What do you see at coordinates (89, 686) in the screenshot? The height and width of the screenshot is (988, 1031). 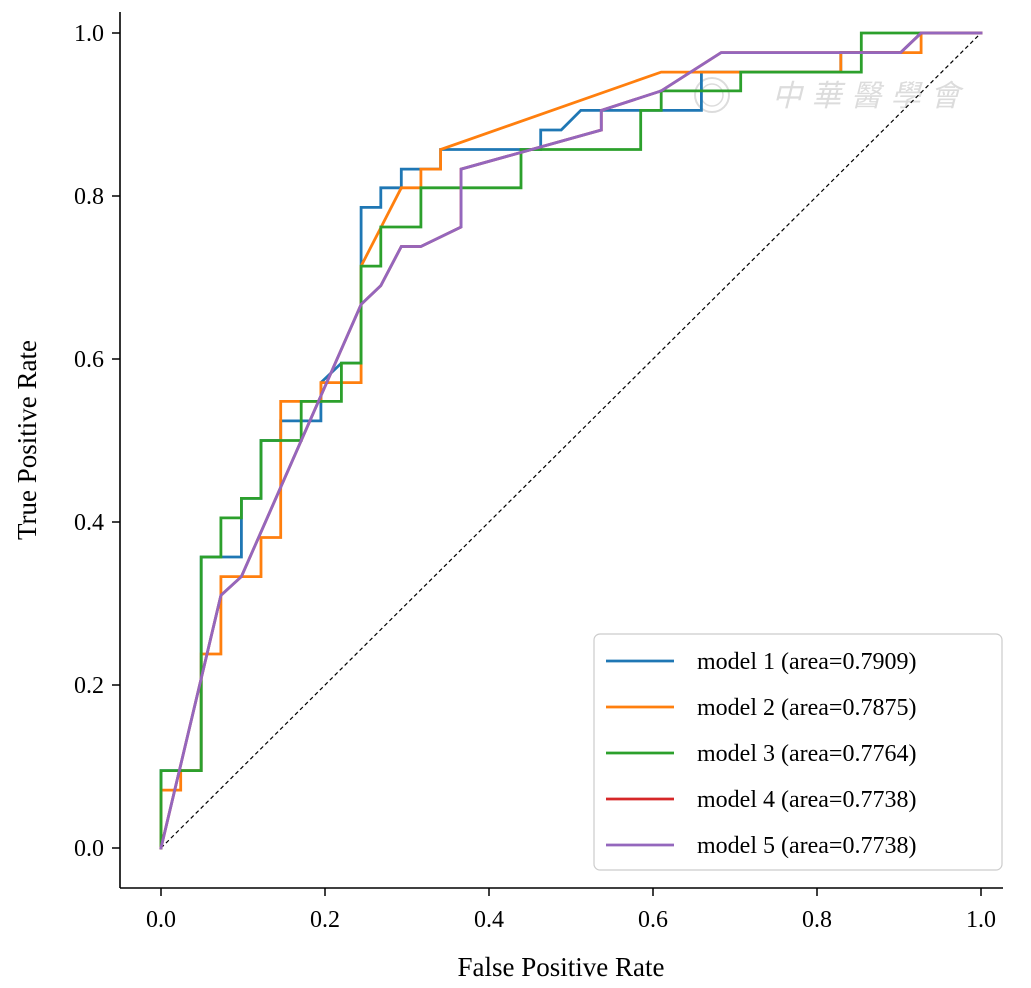 I see `y-tick-label: 0.2` at bounding box center [89, 686].